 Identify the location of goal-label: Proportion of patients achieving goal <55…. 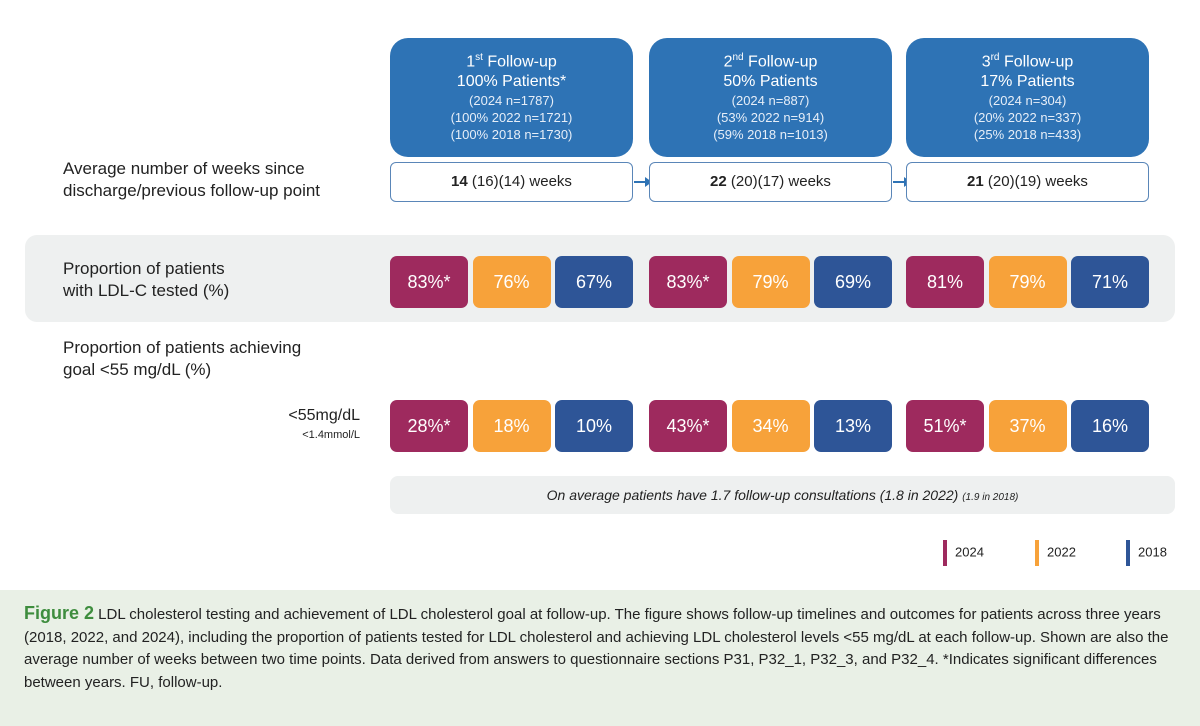
(182, 359).